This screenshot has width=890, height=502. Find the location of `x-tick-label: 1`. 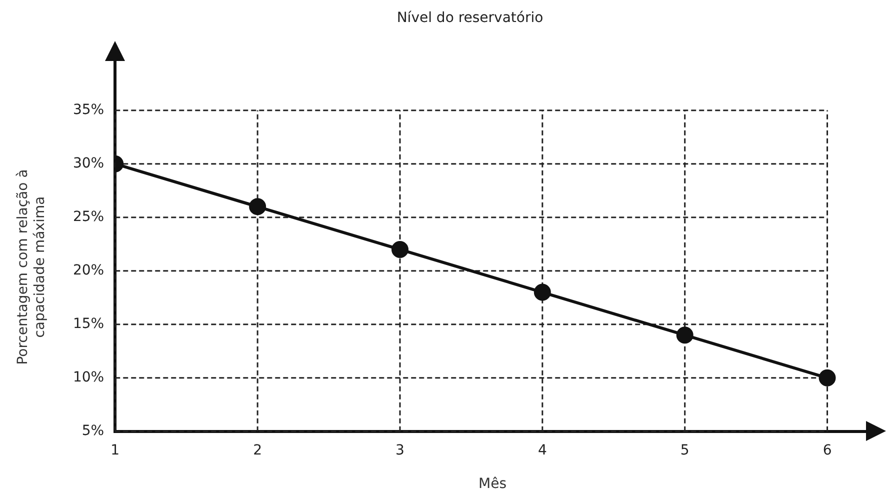

x-tick-label: 1 is located at coordinates (115, 450).